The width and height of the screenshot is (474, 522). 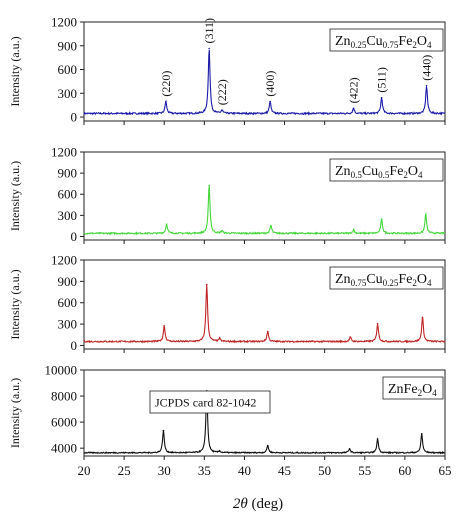 What do you see at coordinates (222, 92) in the screenshot?
I see `peak-label: (222)` at bounding box center [222, 92].